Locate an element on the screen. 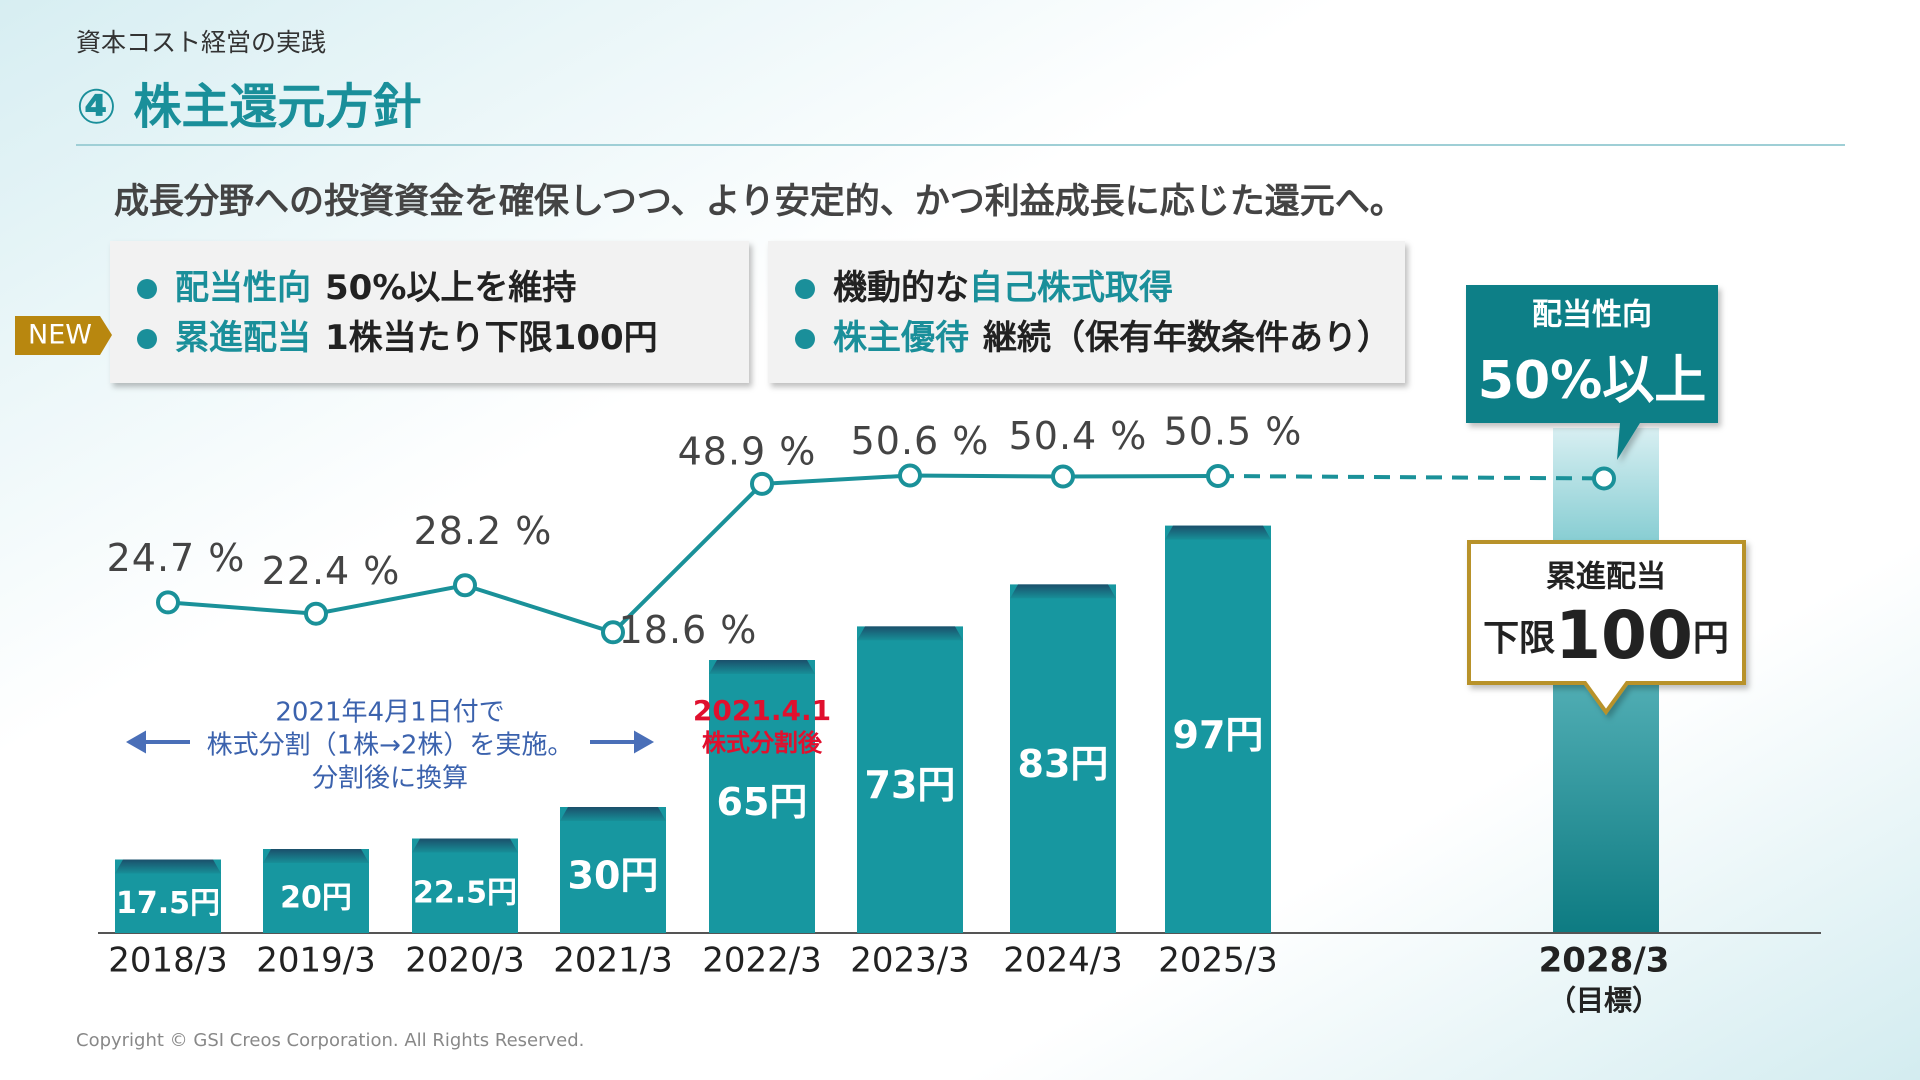  split-note: 分割後に換算 is located at coordinates (390, 779).